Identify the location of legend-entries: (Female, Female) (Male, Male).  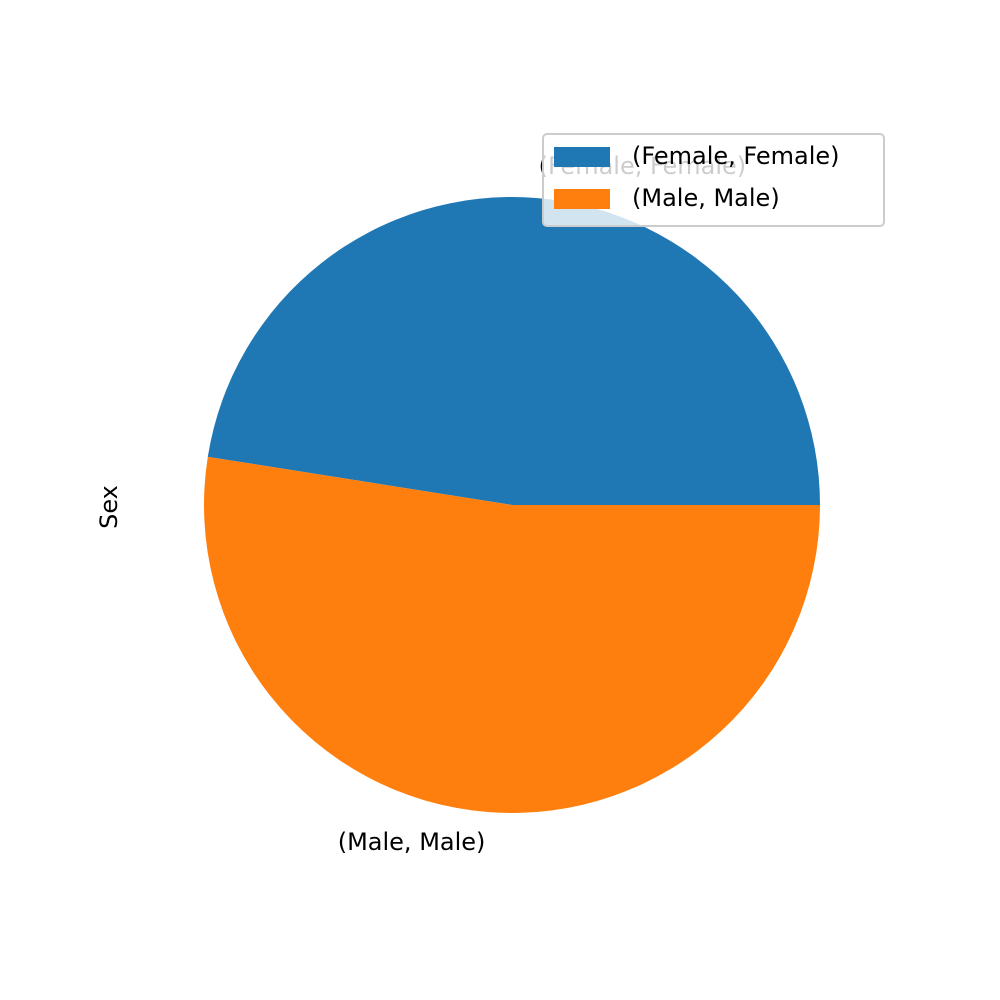
(697, 177).